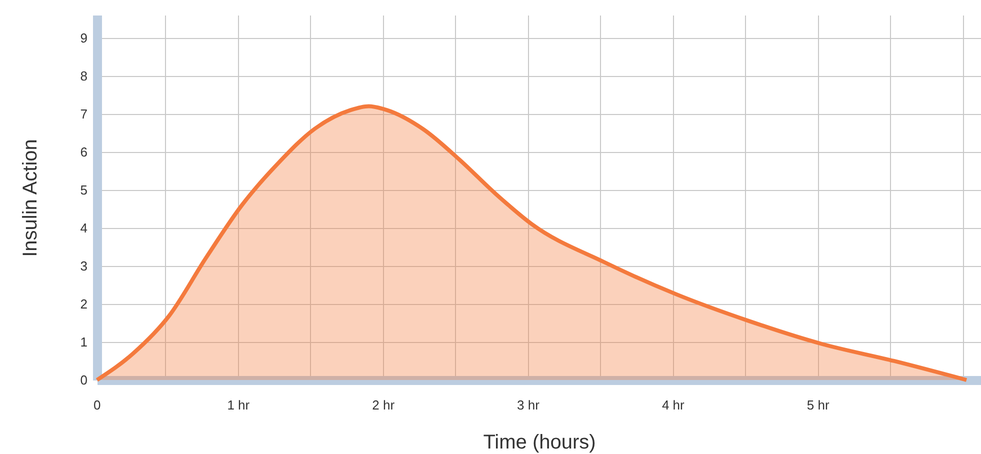 This screenshot has width=981, height=454. Describe the element at coordinates (30, 198) in the screenshot. I see `y-axis-title: Insulin Action` at that location.